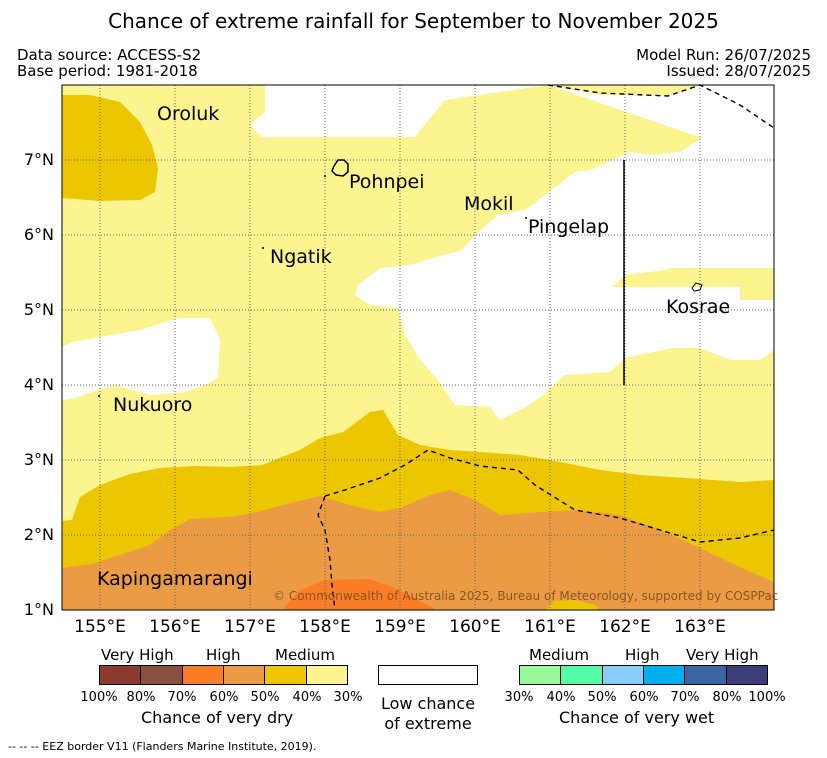  I want to click on lat-label: 2°N, so click(38, 534).